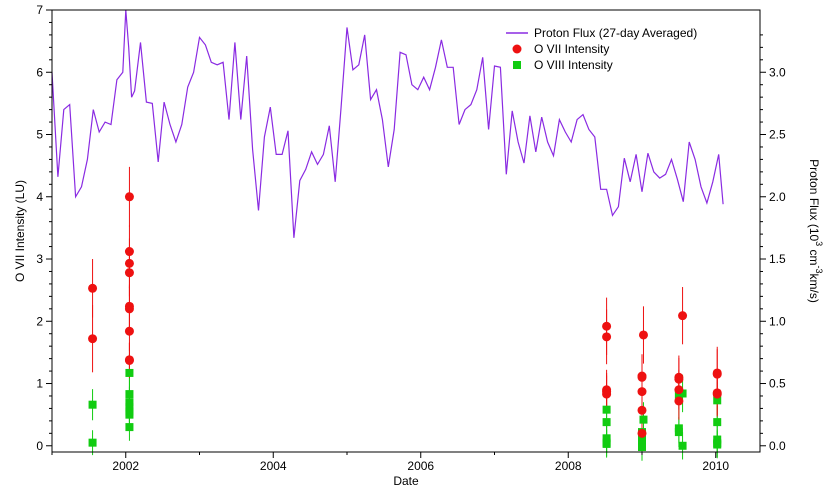  I want to click on legend-o7-label: O VII Intensity, so click(571, 49).